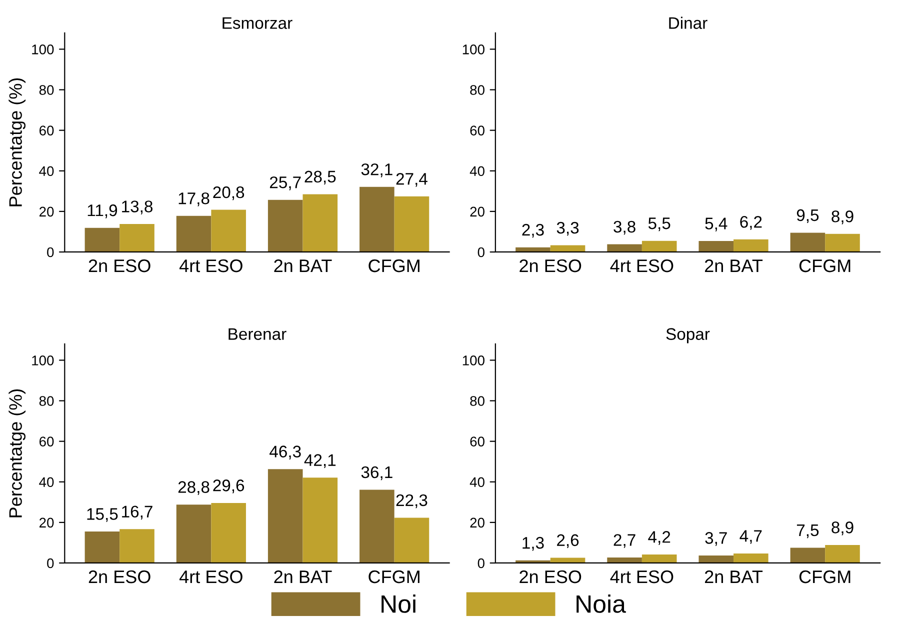 The height and width of the screenshot is (634, 898). Describe the element at coordinates (102, 515) in the screenshot. I see `data-label: 15,5` at that location.